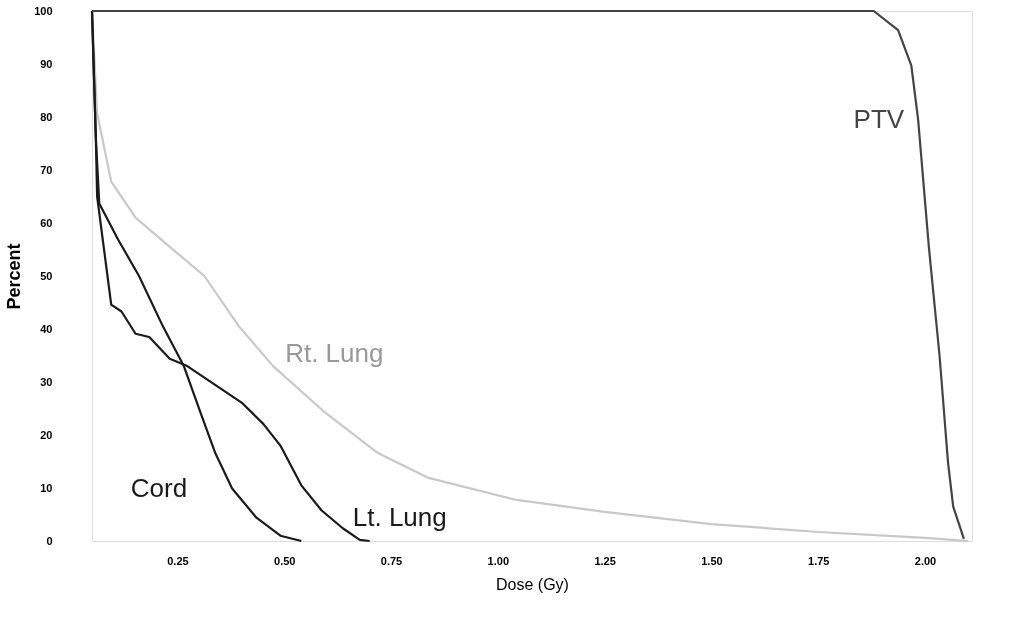  I want to click on x-tick-label: 0.75, so click(391, 560).